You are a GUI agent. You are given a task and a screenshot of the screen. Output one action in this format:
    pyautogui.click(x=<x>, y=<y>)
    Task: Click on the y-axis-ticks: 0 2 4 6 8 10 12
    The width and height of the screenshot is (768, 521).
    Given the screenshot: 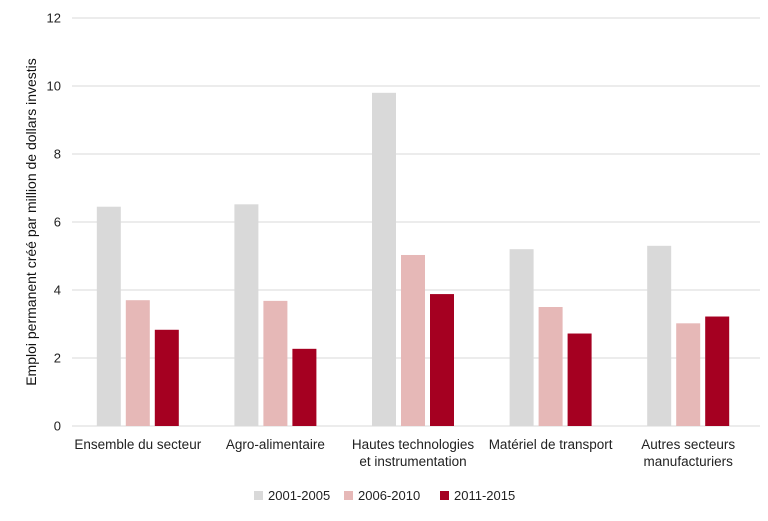 What is the action you would take?
    pyautogui.click(x=54, y=222)
    